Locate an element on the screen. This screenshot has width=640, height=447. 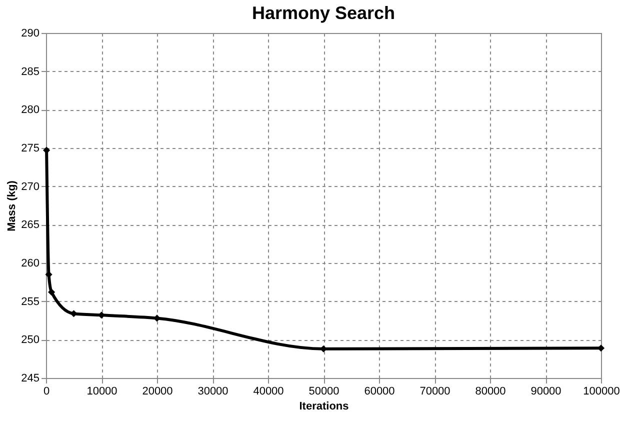
x-tick-label: 20000 is located at coordinates (157, 392).